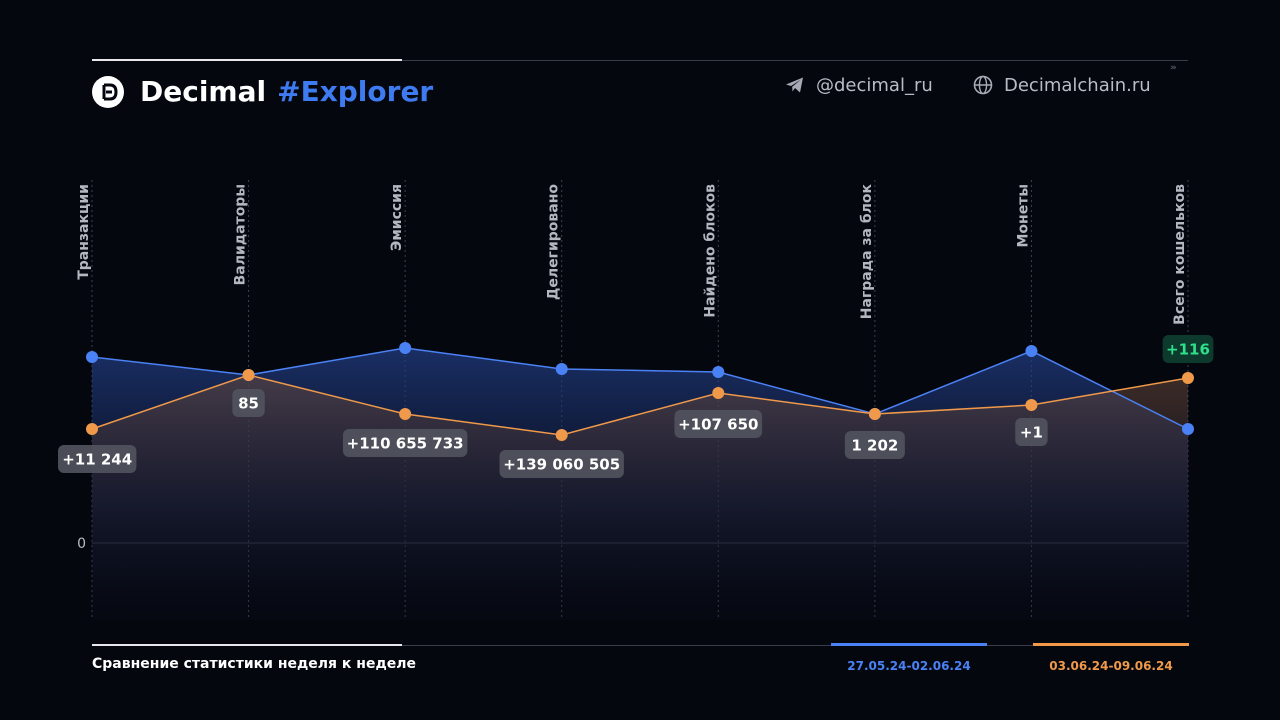 This screenshot has height=720, width=1280. I want to click on category-label: Эмиссия, so click(397, 217).